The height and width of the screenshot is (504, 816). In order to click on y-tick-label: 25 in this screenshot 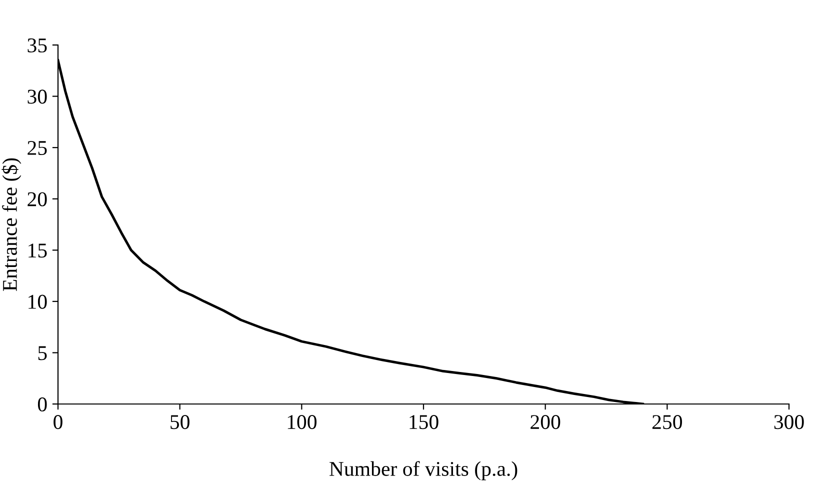, I will do `click(37, 148)`.